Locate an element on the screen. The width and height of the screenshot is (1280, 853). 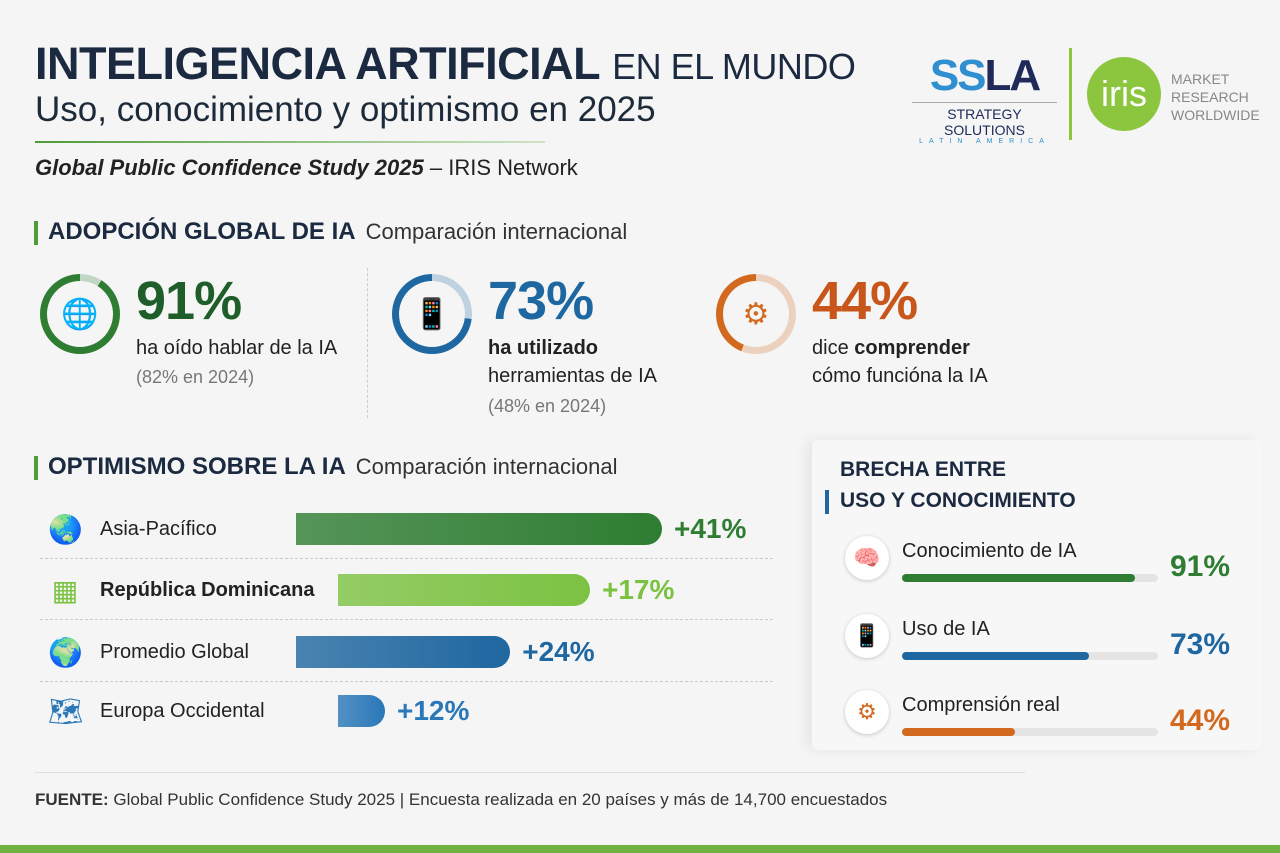
stat-value: 91% is located at coordinates (189, 301).